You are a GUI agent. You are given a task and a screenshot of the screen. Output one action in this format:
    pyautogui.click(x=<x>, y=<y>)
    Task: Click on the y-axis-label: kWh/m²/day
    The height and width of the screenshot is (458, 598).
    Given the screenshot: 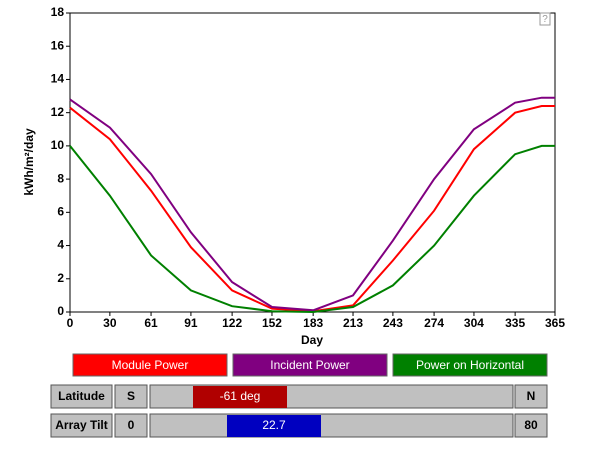 What is the action you would take?
    pyautogui.click(x=29, y=162)
    